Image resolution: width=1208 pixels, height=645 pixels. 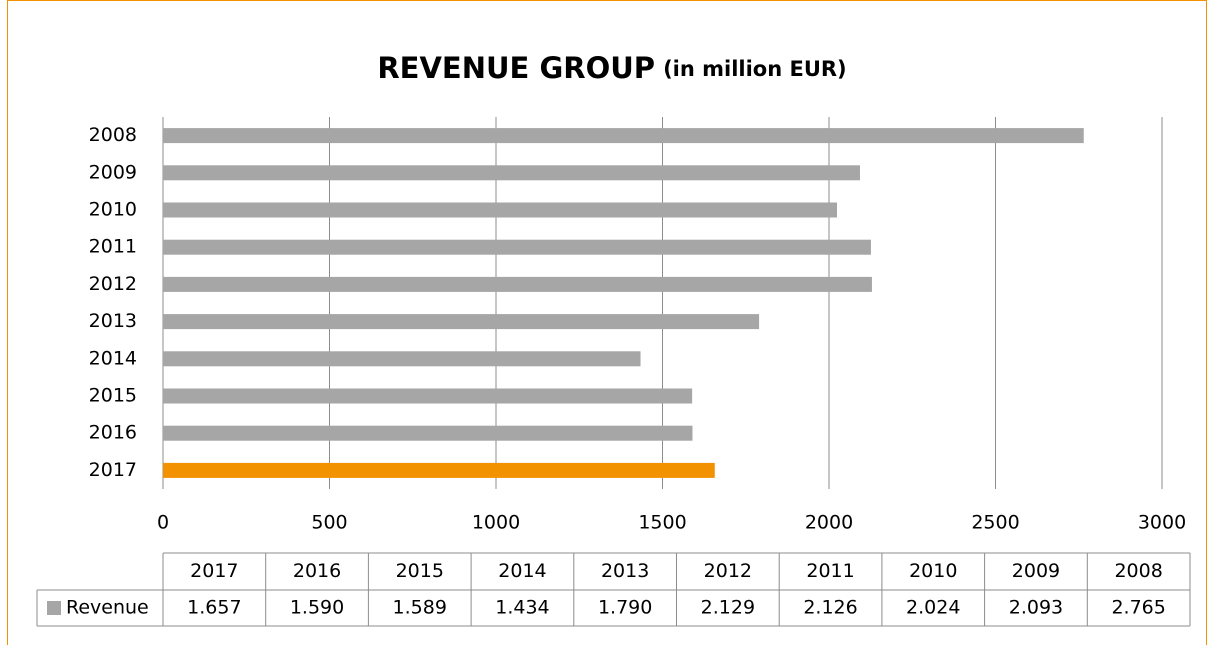 What do you see at coordinates (329, 523) in the screenshot?
I see `x-tick-label: 500` at bounding box center [329, 523].